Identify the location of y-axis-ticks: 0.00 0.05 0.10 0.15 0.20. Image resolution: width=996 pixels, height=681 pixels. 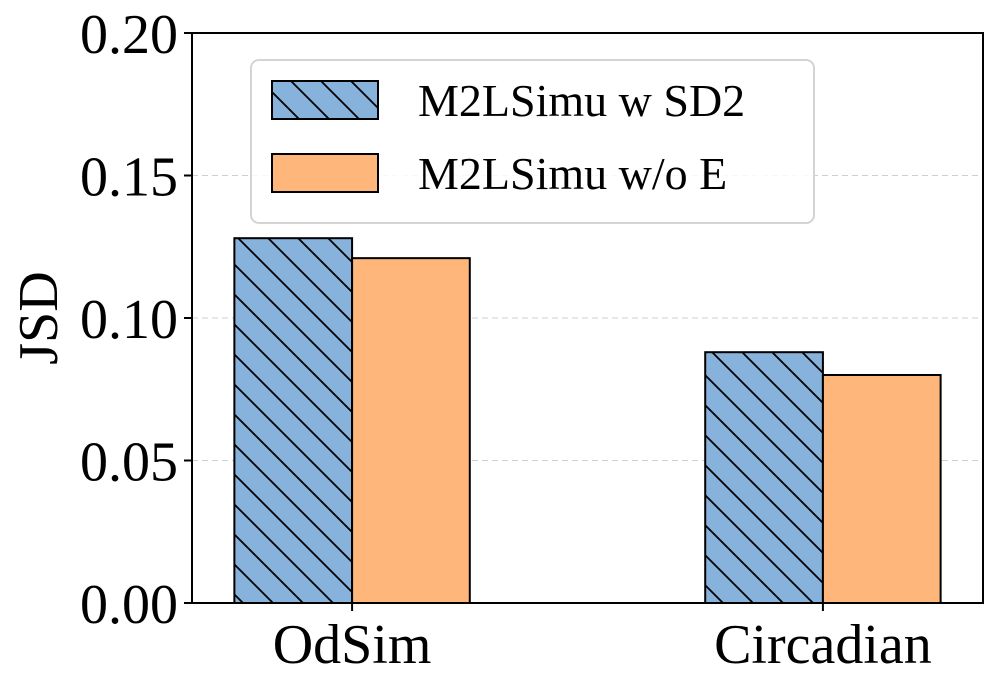
(136, 320).